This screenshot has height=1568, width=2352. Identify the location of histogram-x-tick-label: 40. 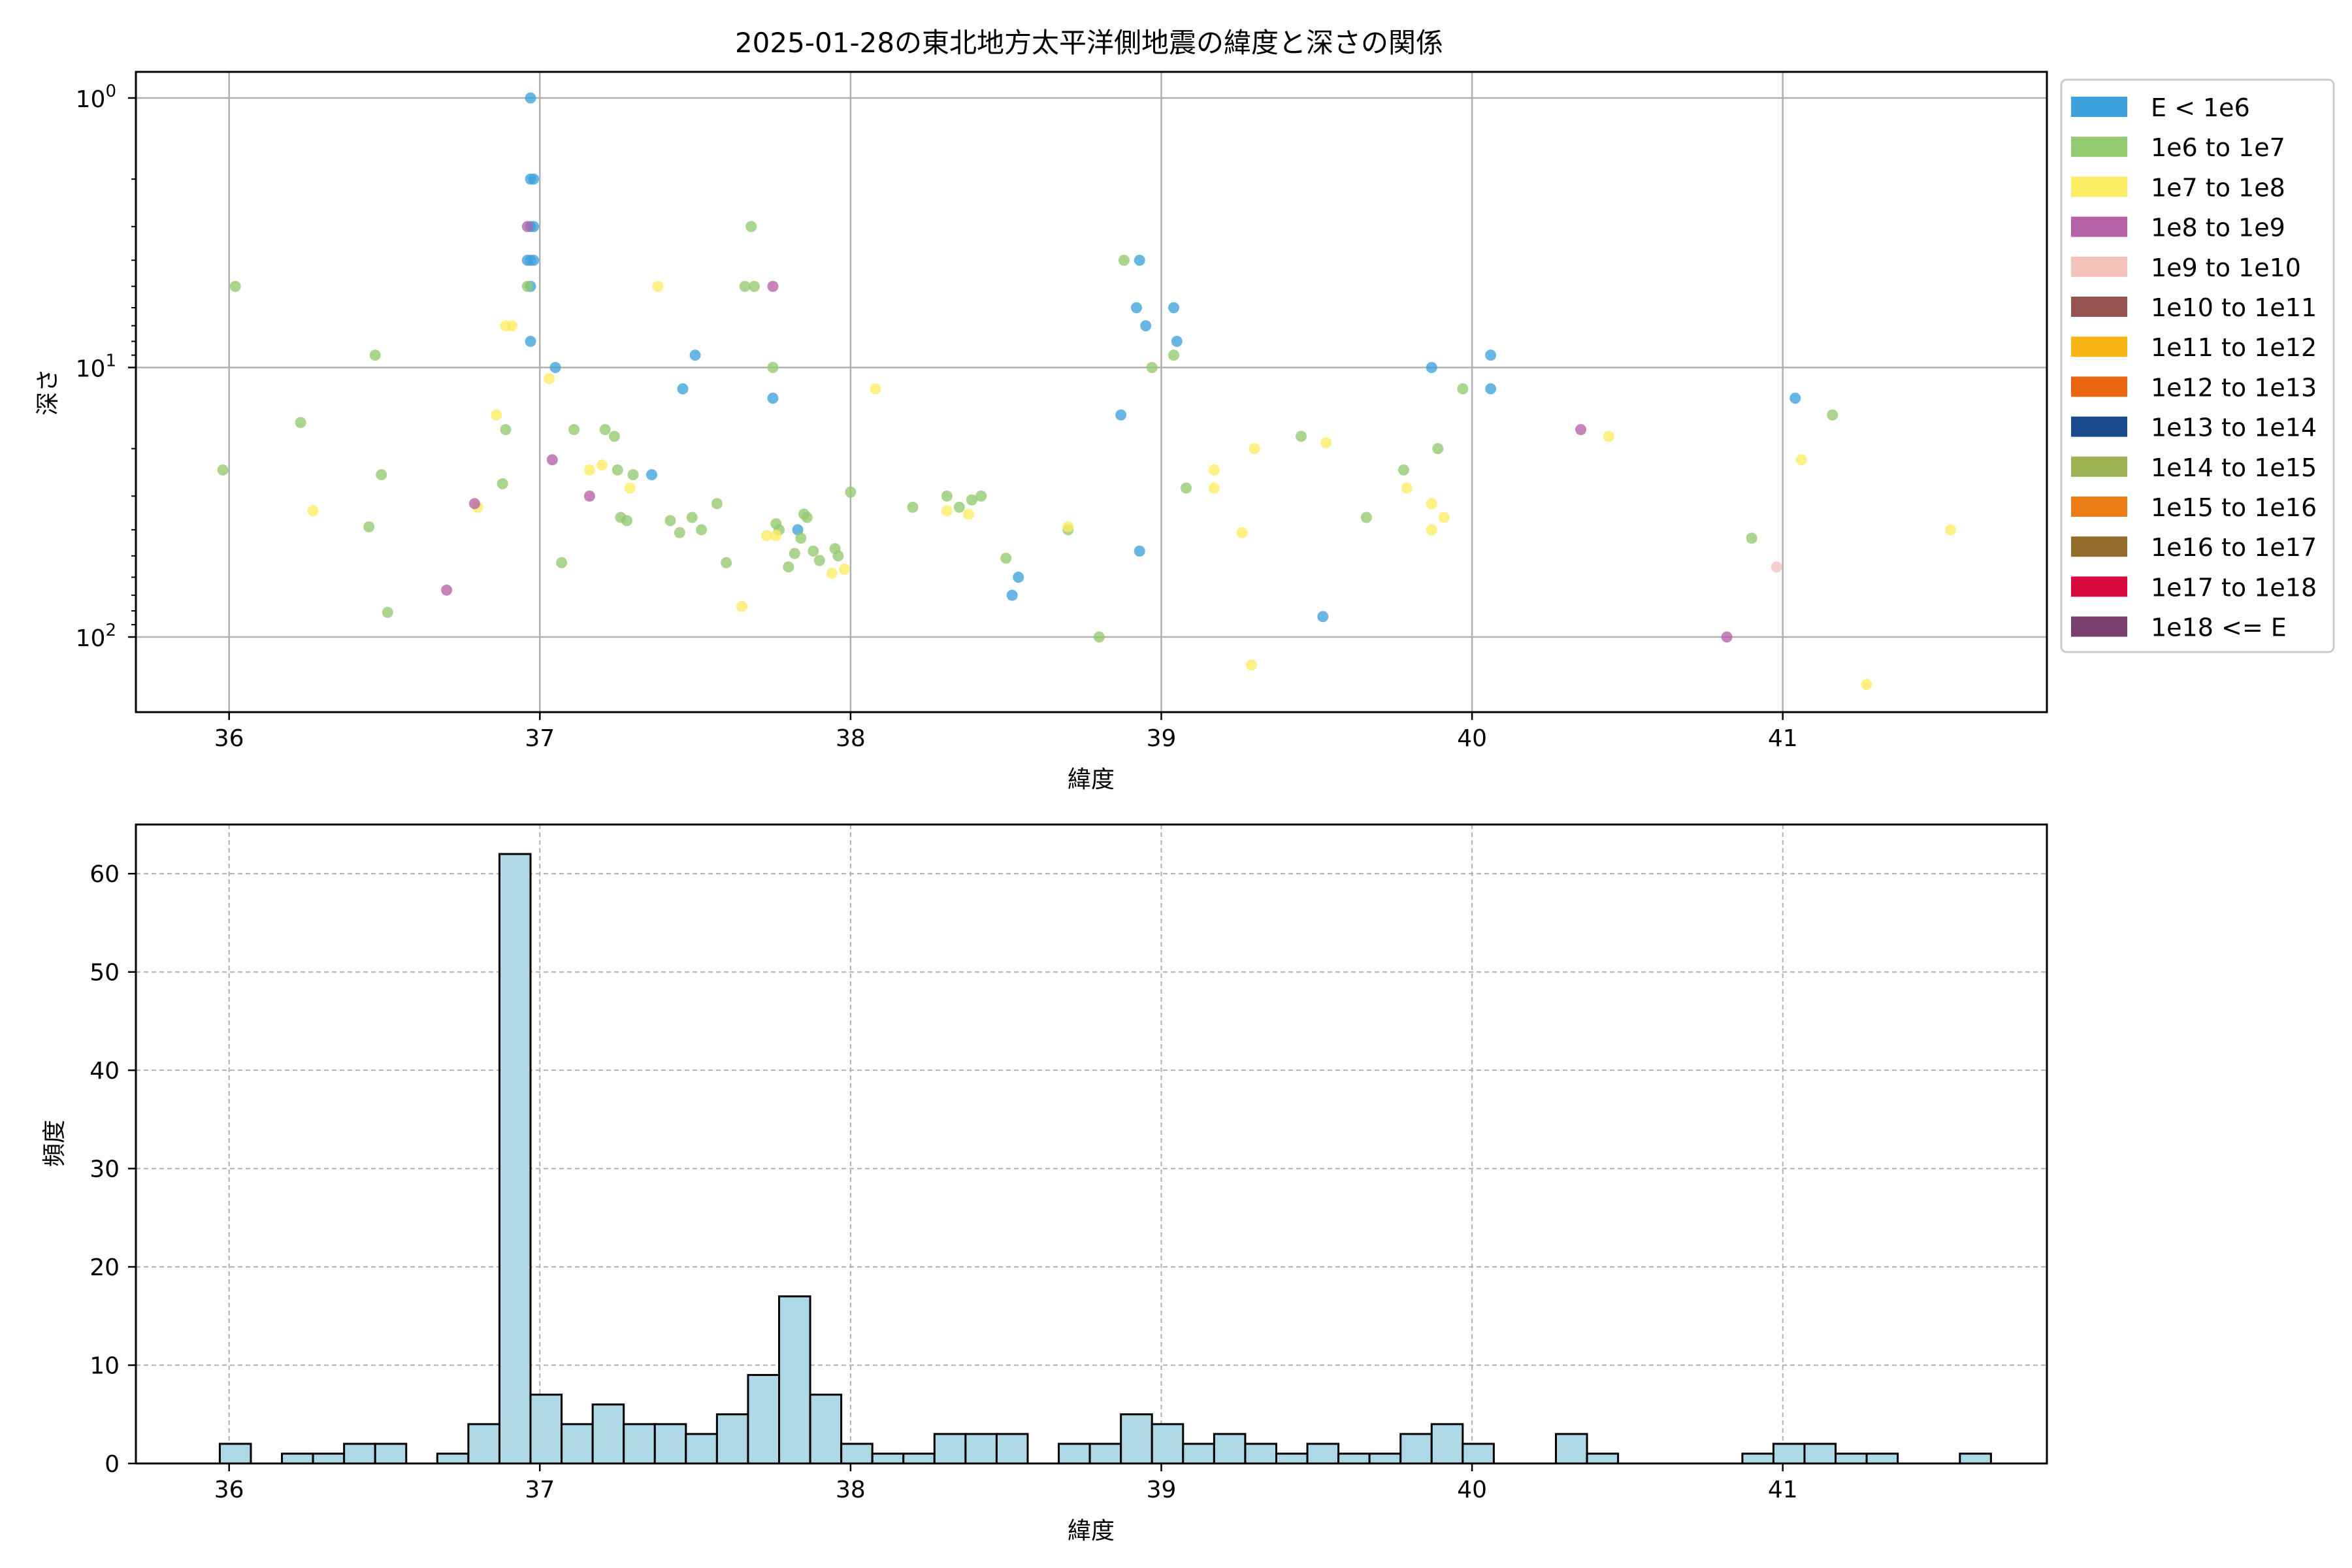
(1472, 1490).